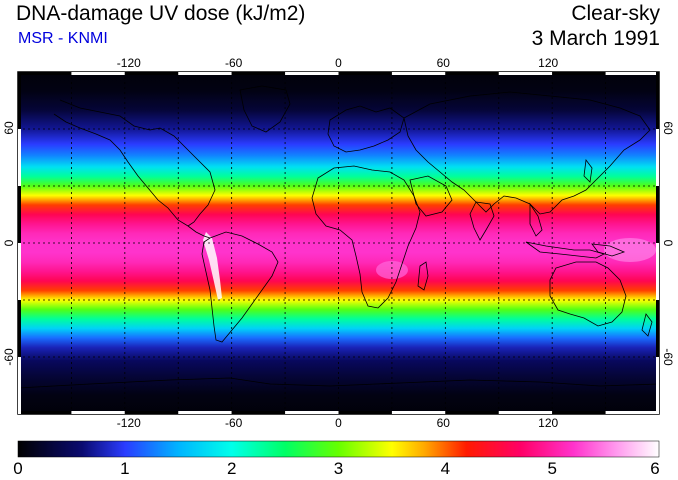 The height and width of the screenshot is (480, 678). I want to click on regional-features, so click(429, 266).